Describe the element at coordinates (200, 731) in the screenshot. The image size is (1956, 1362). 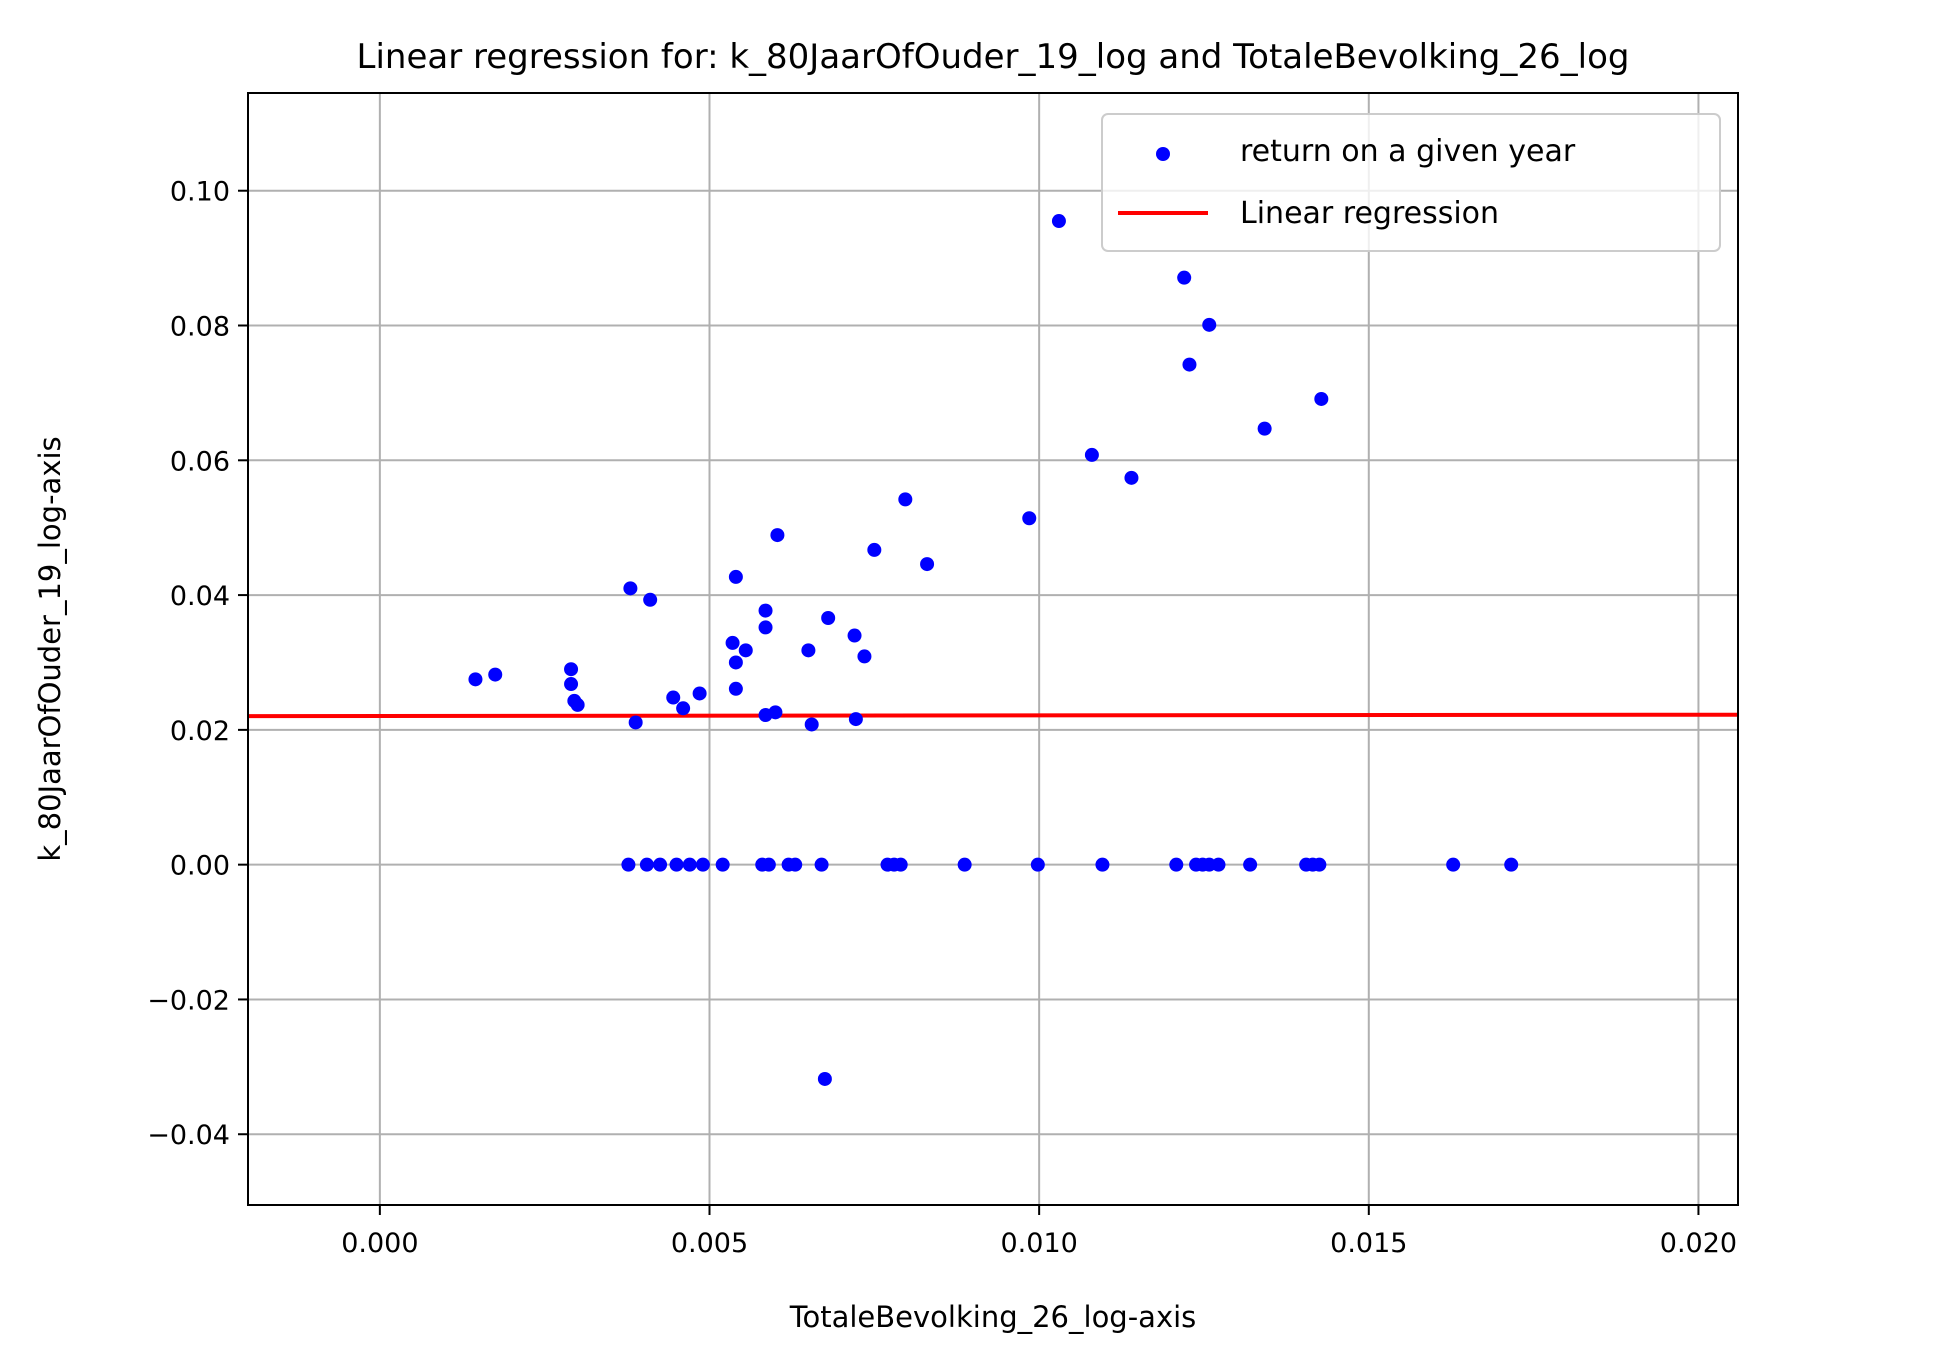
I see `y-tick-label: 0.02` at that location.